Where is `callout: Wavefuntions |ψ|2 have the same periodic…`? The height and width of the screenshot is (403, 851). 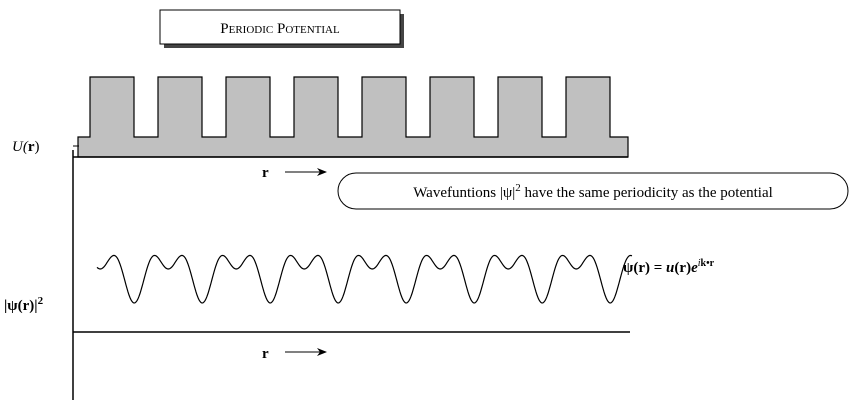 callout: Wavefuntions |ψ|2 have the same periodic… is located at coordinates (593, 191).